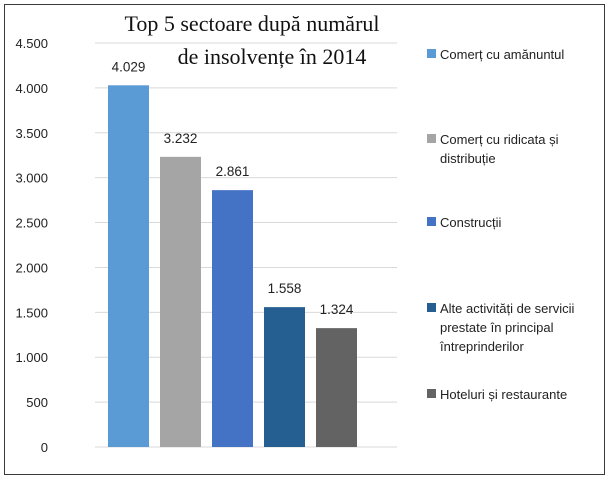 This screenshot has height=482, width=611. I want to click on legend-label: Alte activități de servicii, so click(507, 308).